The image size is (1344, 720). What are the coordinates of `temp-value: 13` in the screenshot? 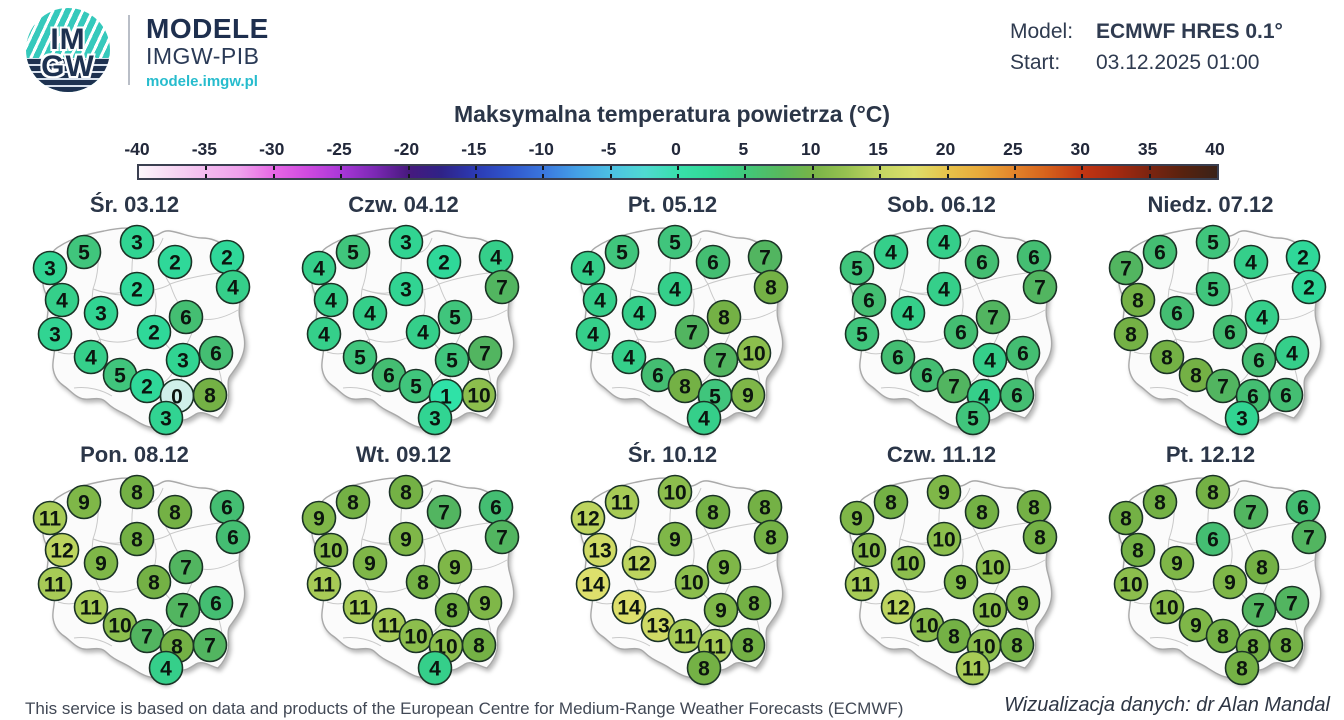 It's located at (657, 626).